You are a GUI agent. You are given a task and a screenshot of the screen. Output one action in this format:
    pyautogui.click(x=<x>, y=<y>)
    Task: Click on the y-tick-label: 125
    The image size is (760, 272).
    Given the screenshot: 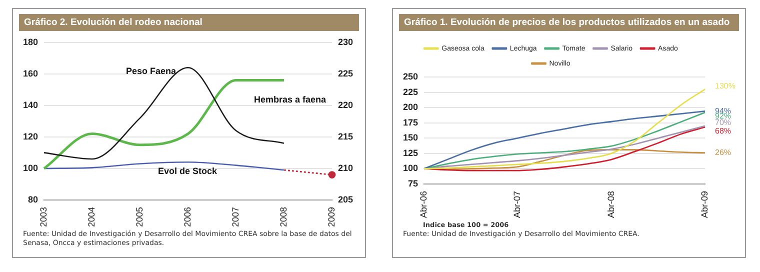 What is the action you would take?
    pyautogui.click(x=410, y=153)
    